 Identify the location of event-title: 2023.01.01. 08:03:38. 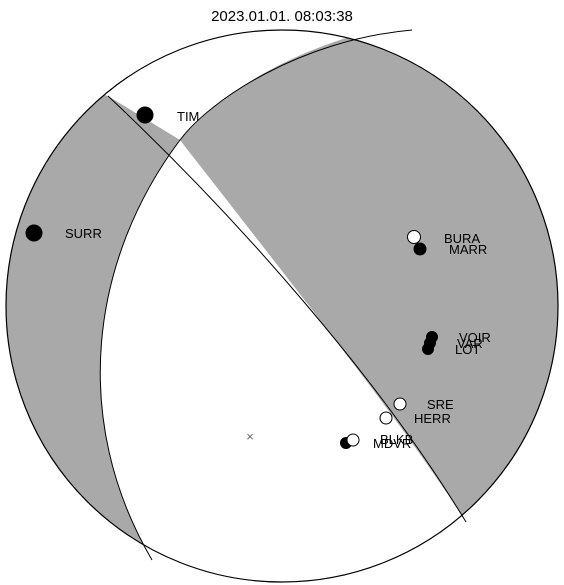
(282, 16).